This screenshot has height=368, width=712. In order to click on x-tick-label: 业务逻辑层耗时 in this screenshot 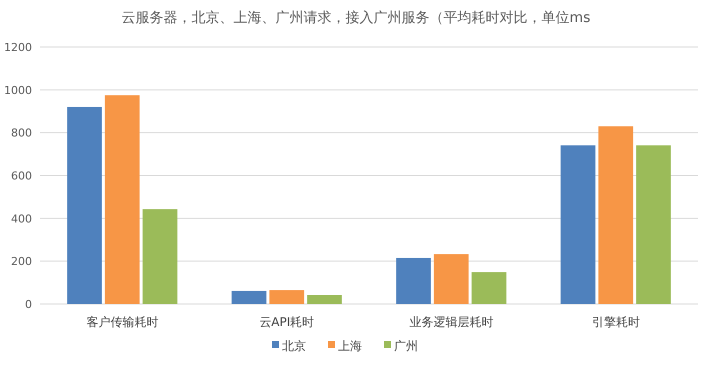, I will do `click(451, 322)`.